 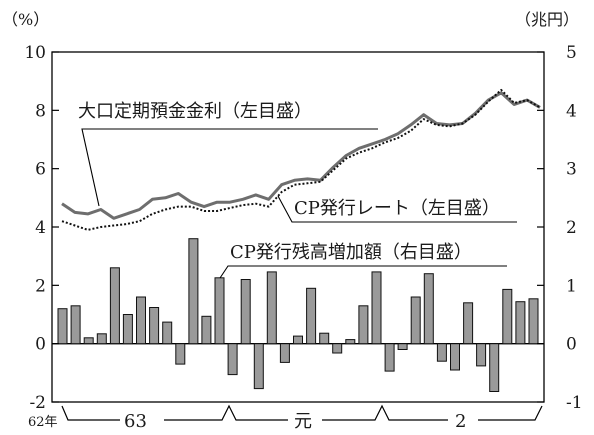 What do you see at coordinates (40, 345) in the screenshot?
I see `left-tick-label: 0` at bounding box center [40, 345].